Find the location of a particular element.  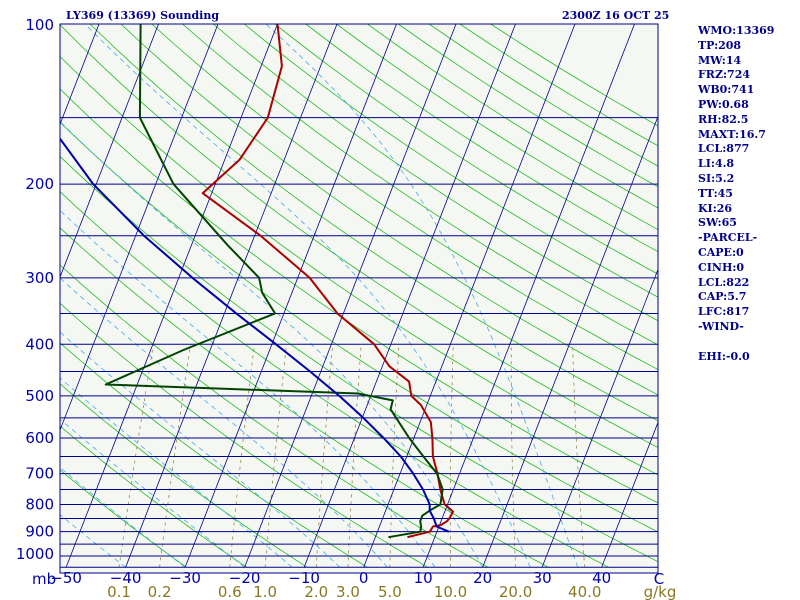

temperature-tick-label: −10 is located at coordinates (304, 578).